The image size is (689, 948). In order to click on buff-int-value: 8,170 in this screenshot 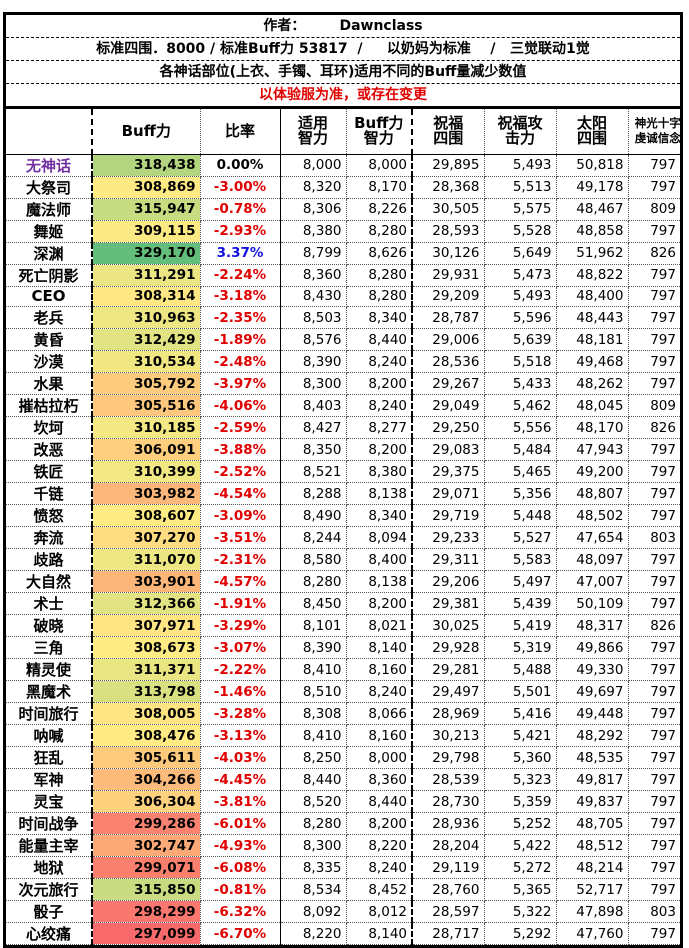, I will do `click(379, 187)`.